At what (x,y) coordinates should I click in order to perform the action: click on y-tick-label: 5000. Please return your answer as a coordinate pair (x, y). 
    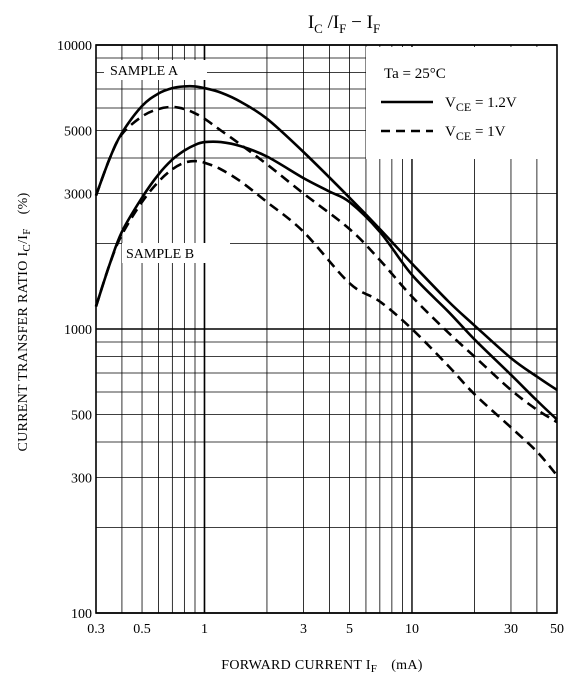
    Looking at the image, I should click on (78, 131).